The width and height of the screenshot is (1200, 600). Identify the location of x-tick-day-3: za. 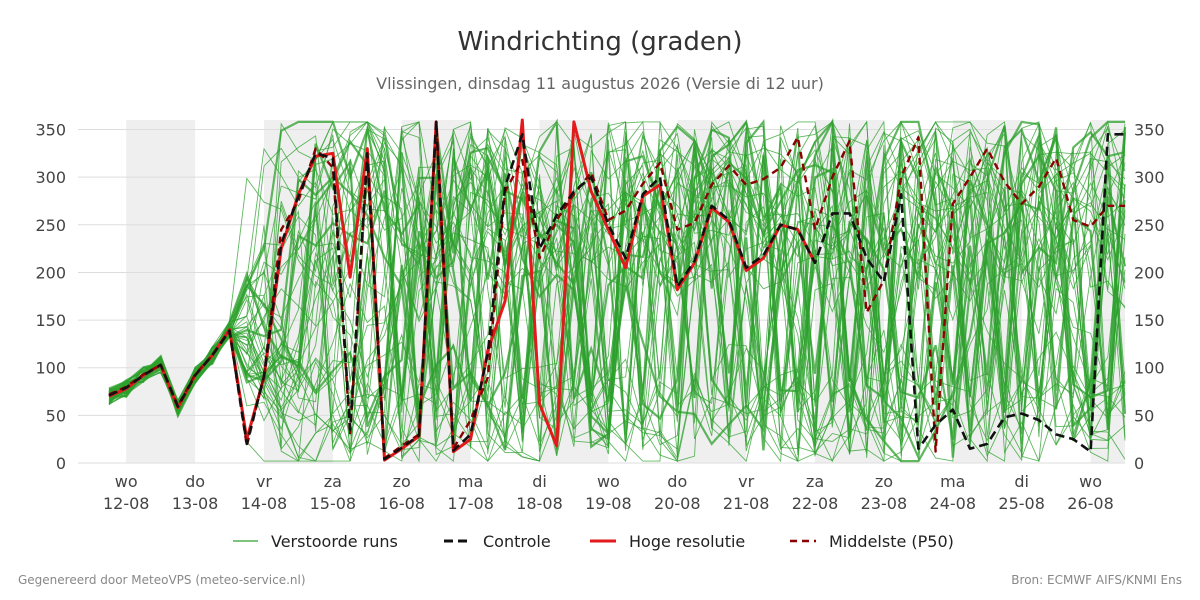
(333, 481).